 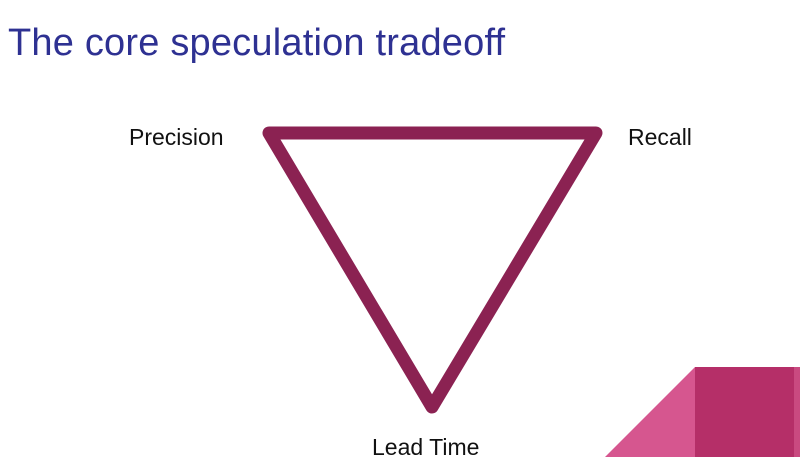 I want to click on corner-shape-light, so click(x=650, y=412).